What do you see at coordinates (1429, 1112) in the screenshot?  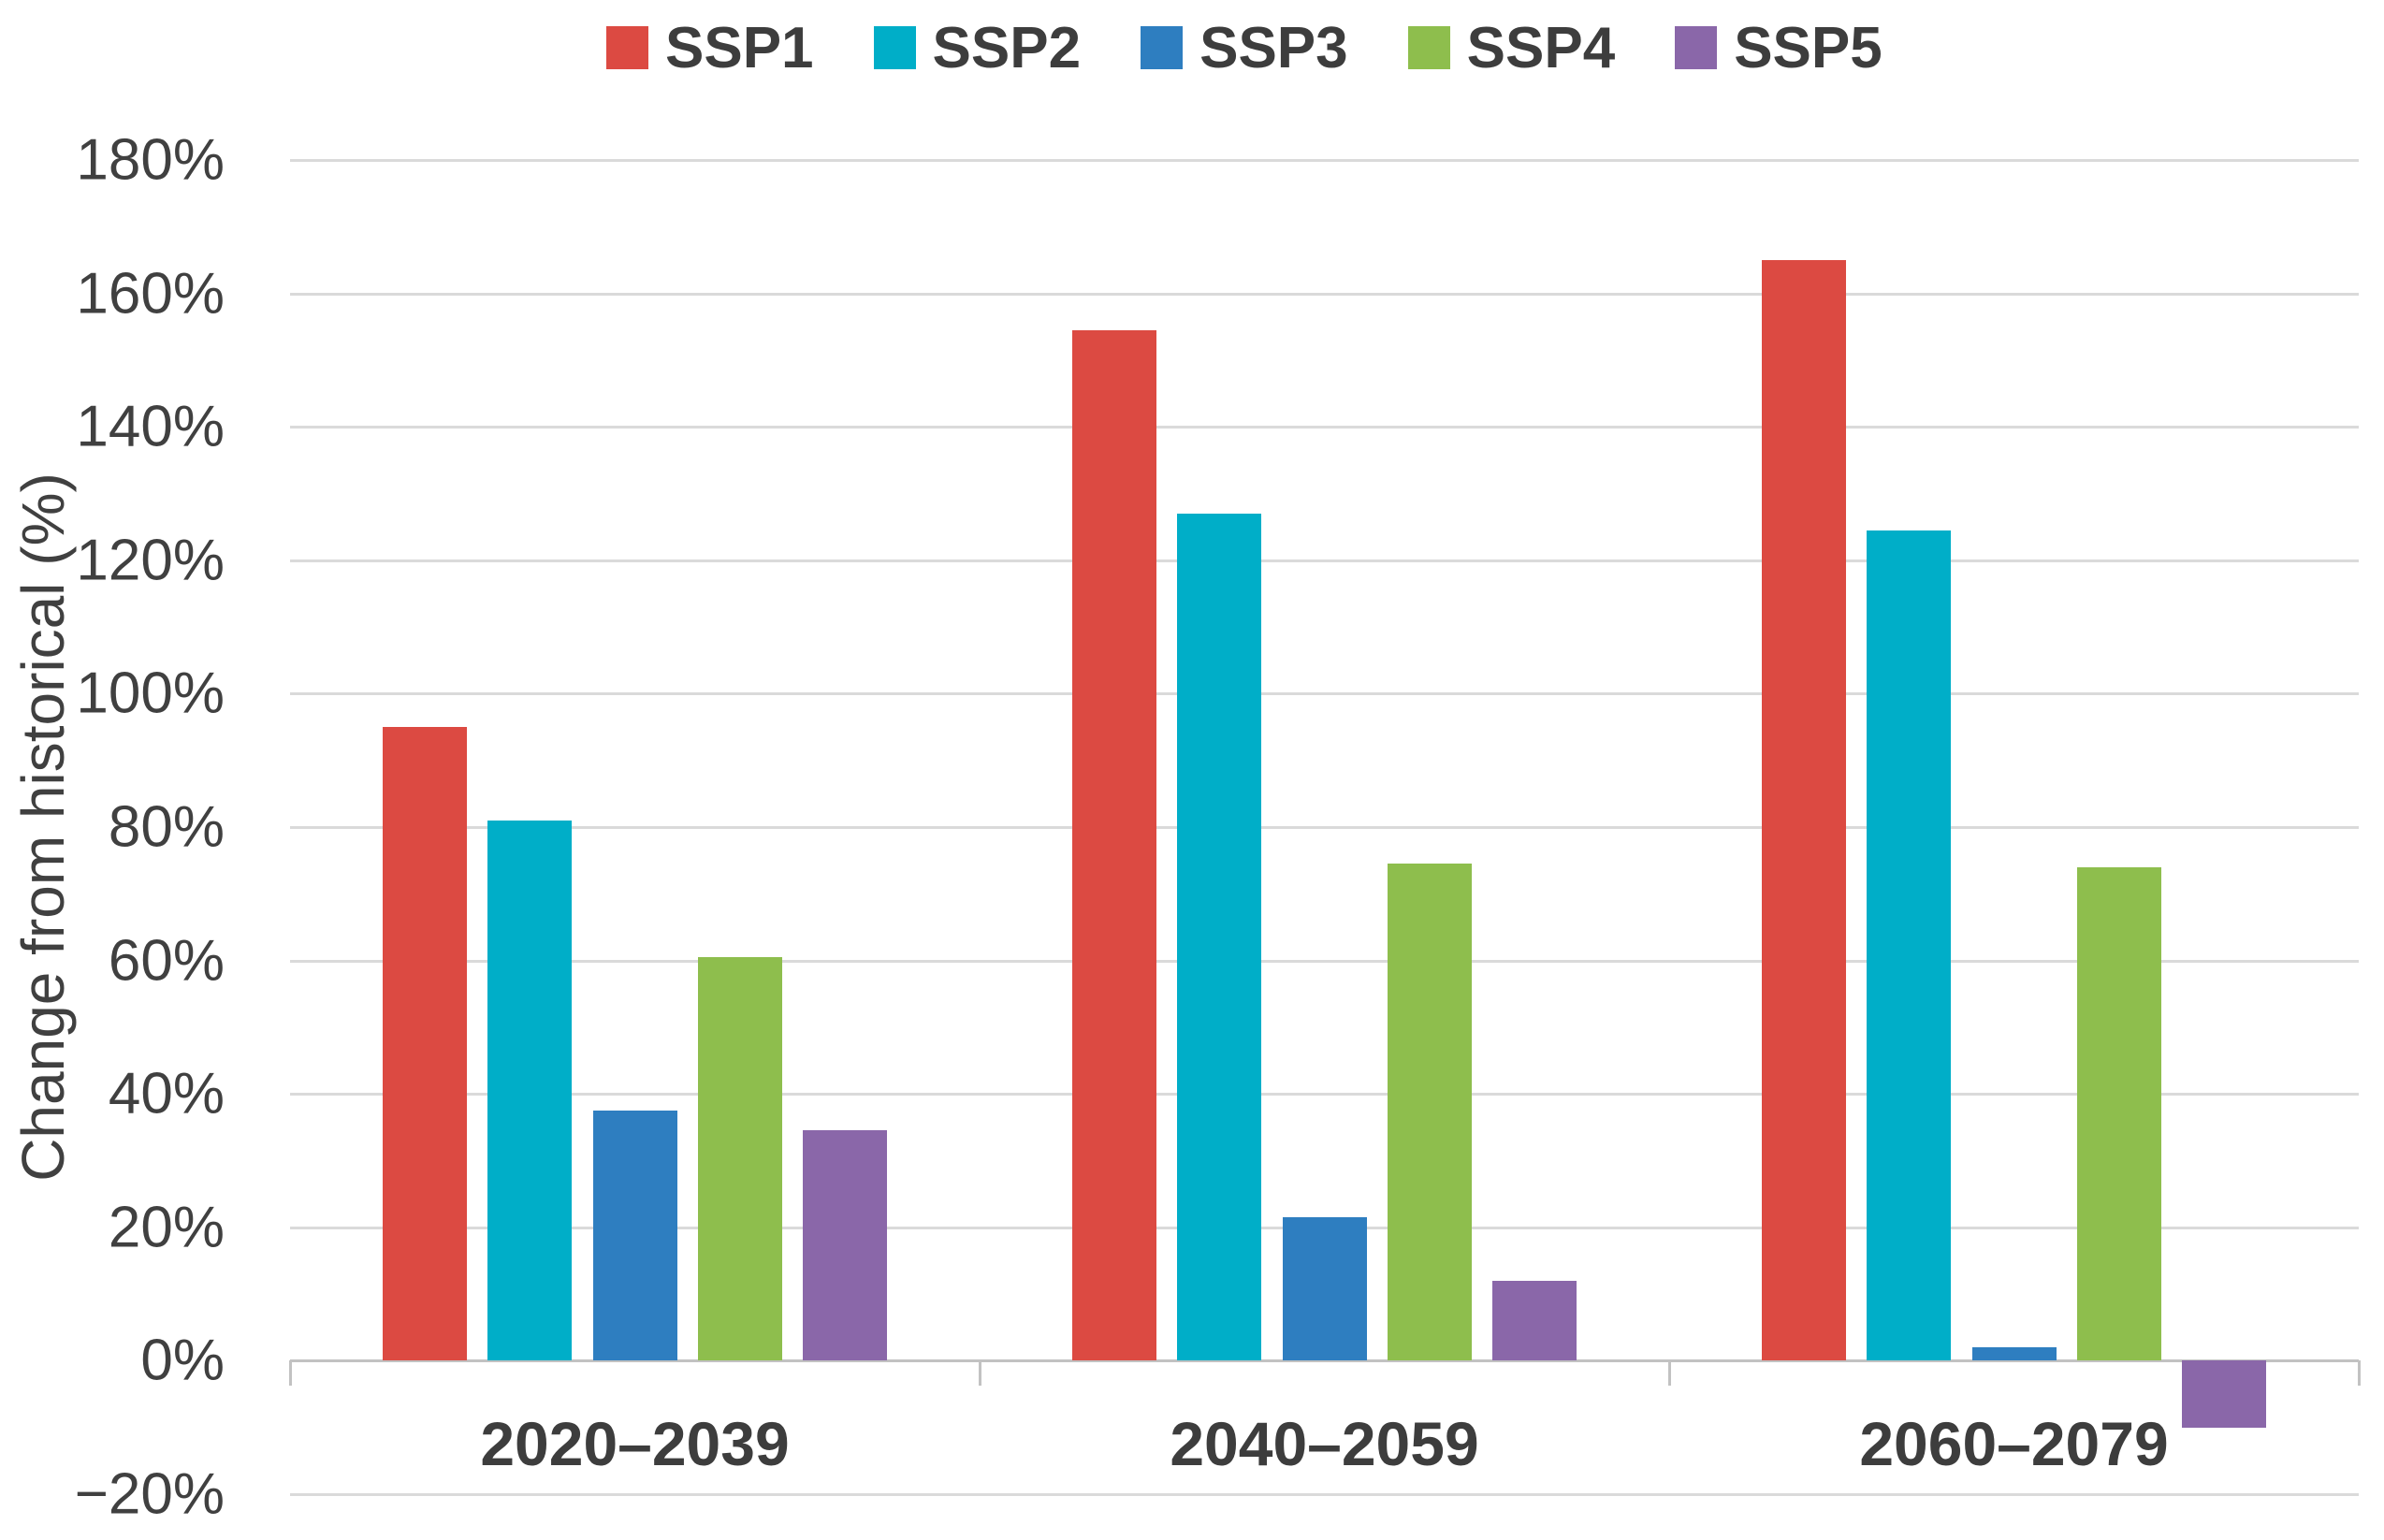 I see `bar-ssp4-2040–2059` at bounding box center [1429, 1112].